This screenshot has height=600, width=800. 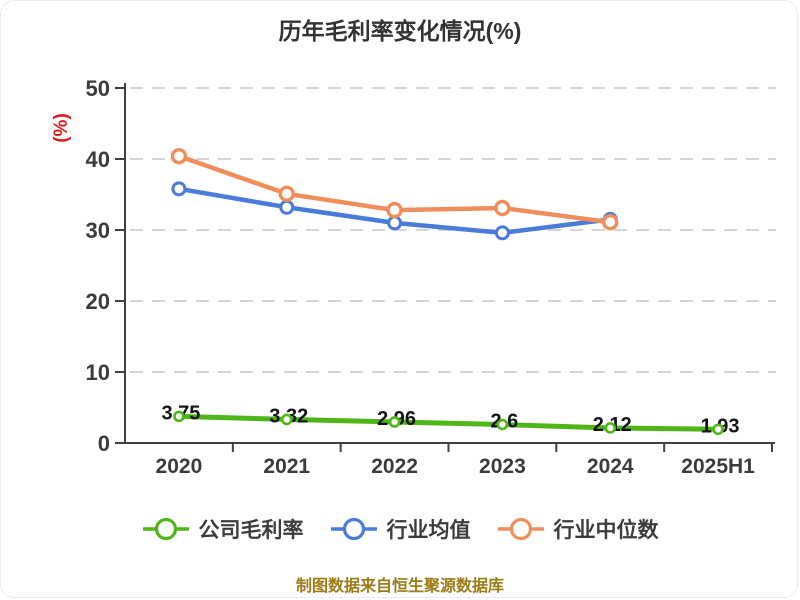 What do you see at coordinates (104, 443) in the screenshot?
I see `y-tick-label: 0` at bounding box center [104, 443].